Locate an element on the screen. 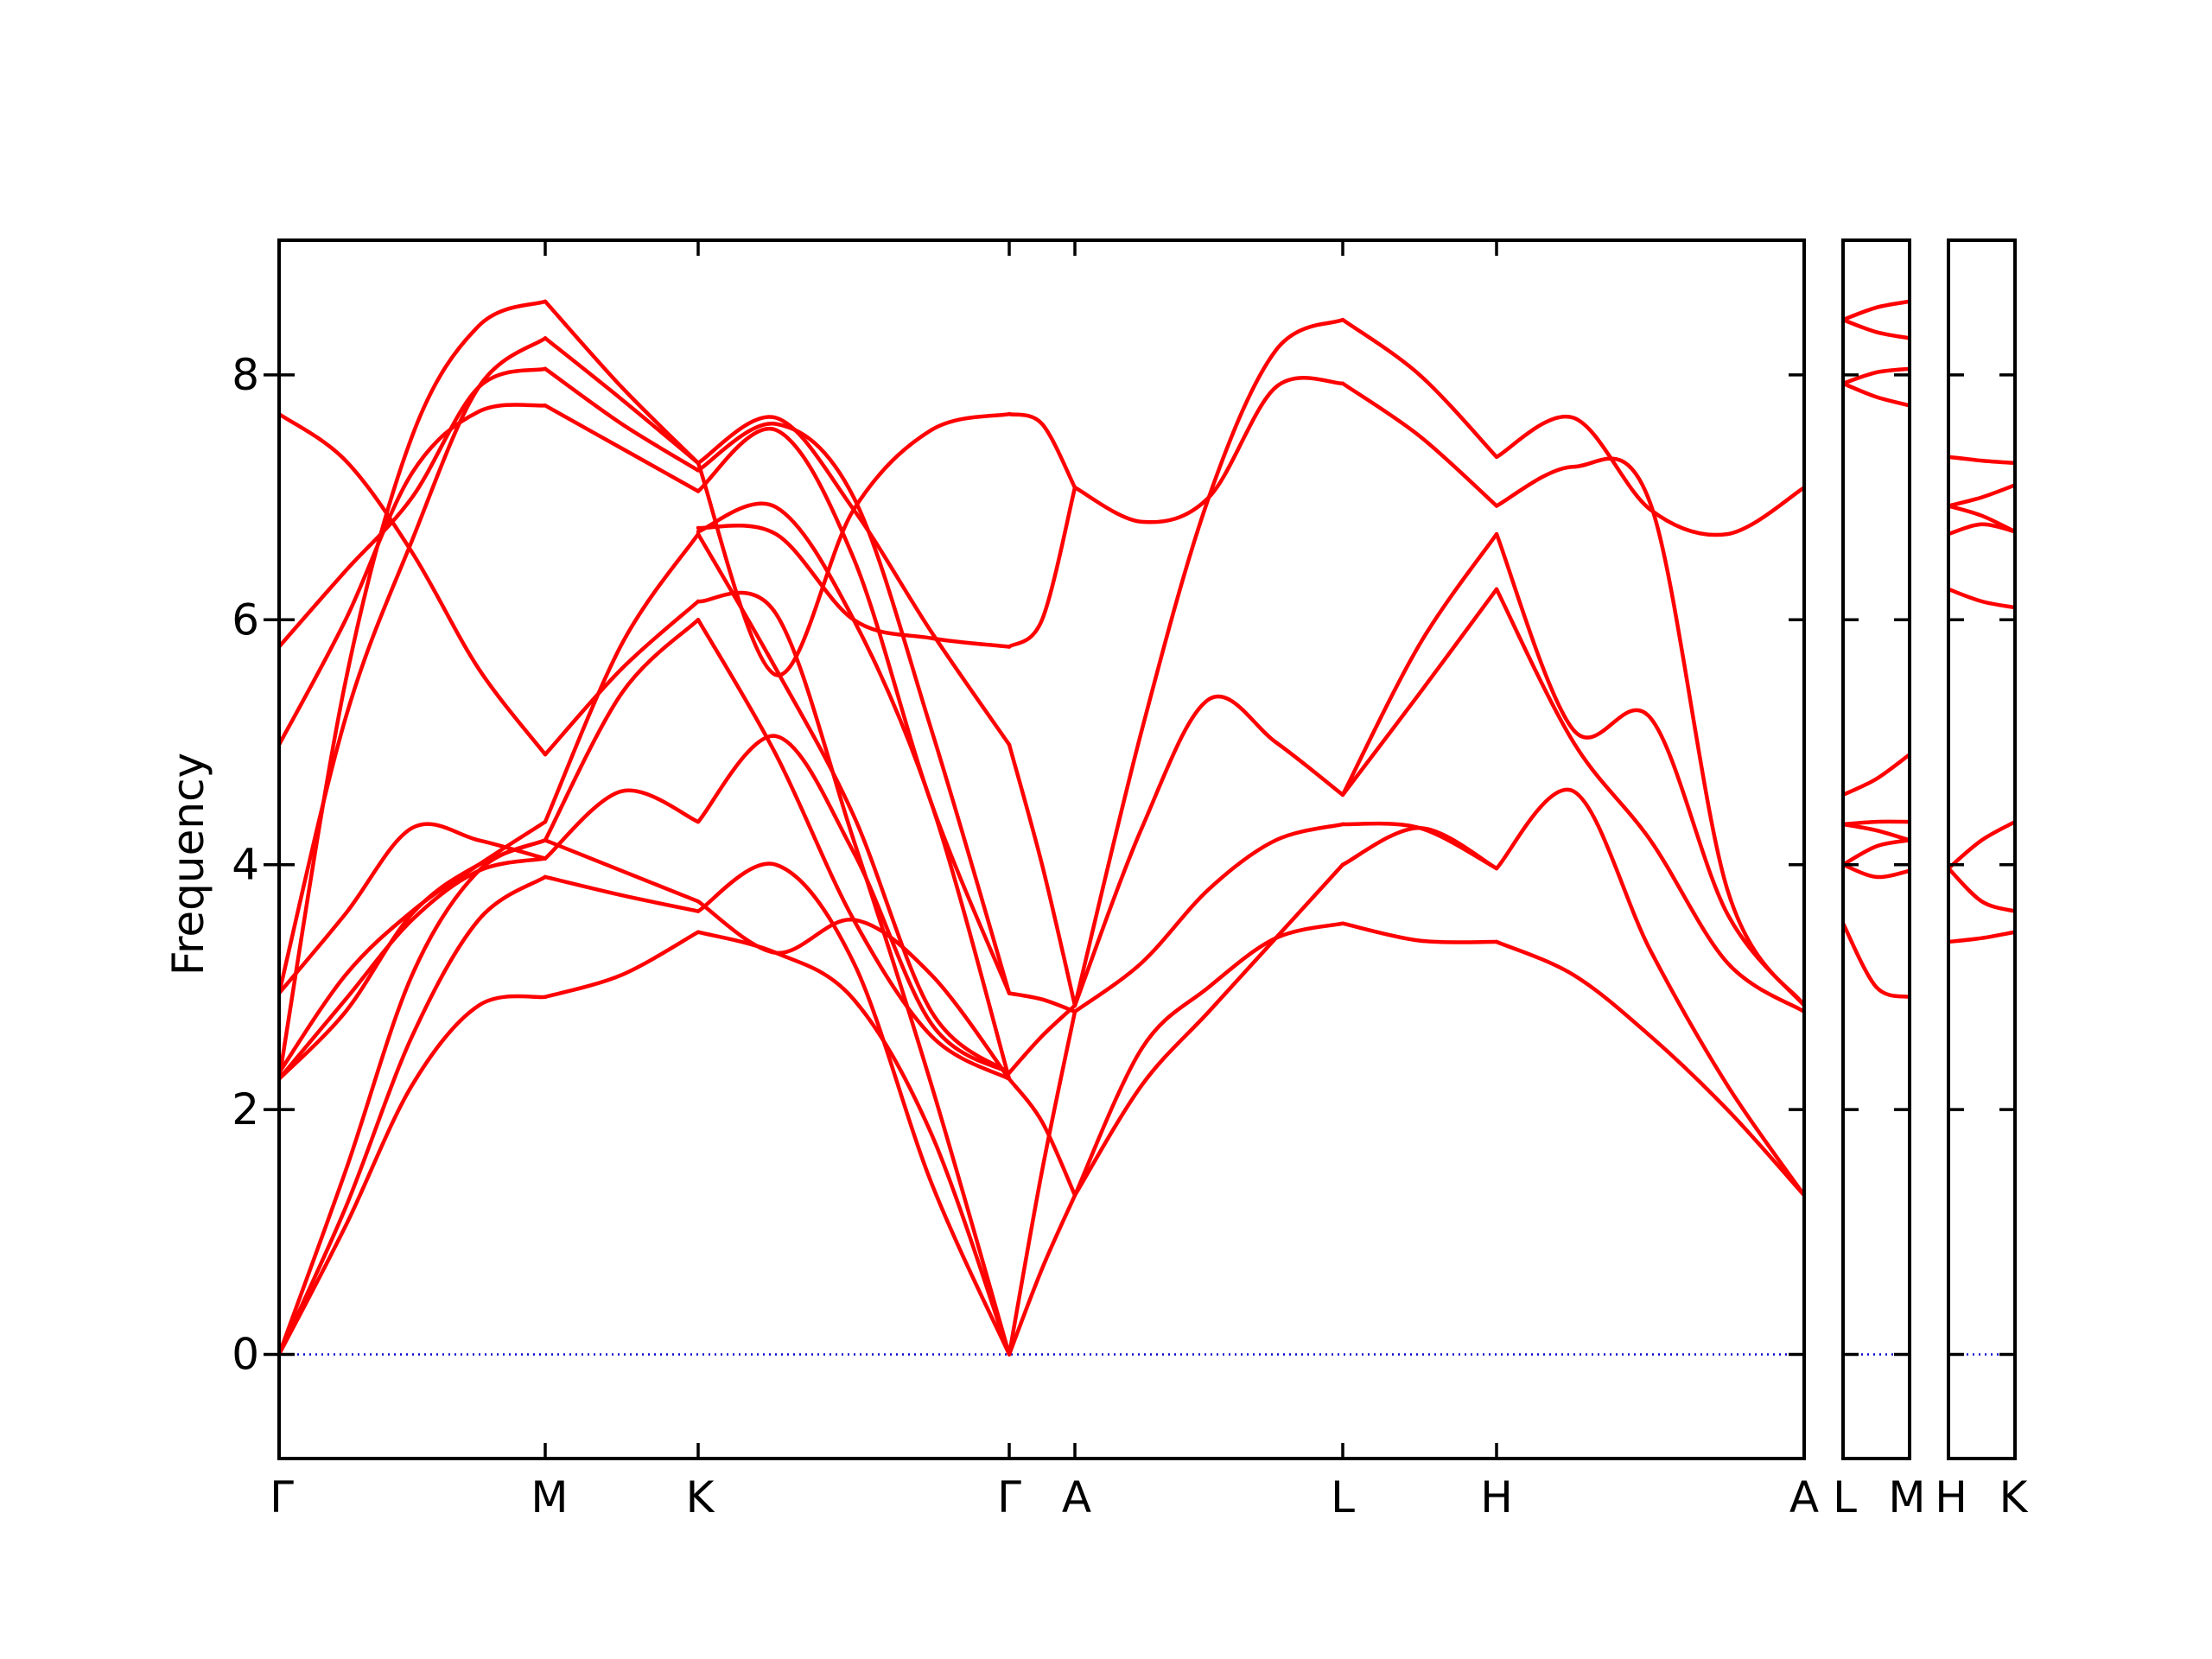 This screenshot has height=1659, width=2212. band-K-Γ-13 is located at coordinates (854, 586).